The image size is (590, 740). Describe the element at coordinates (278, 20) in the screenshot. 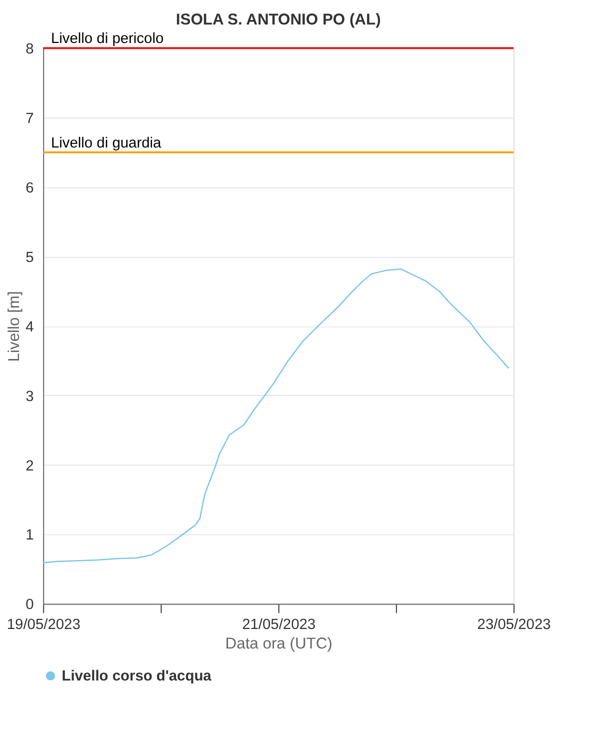

I see `chart-title: ISOLA S. ANTONIO PO (AL)` at that location.